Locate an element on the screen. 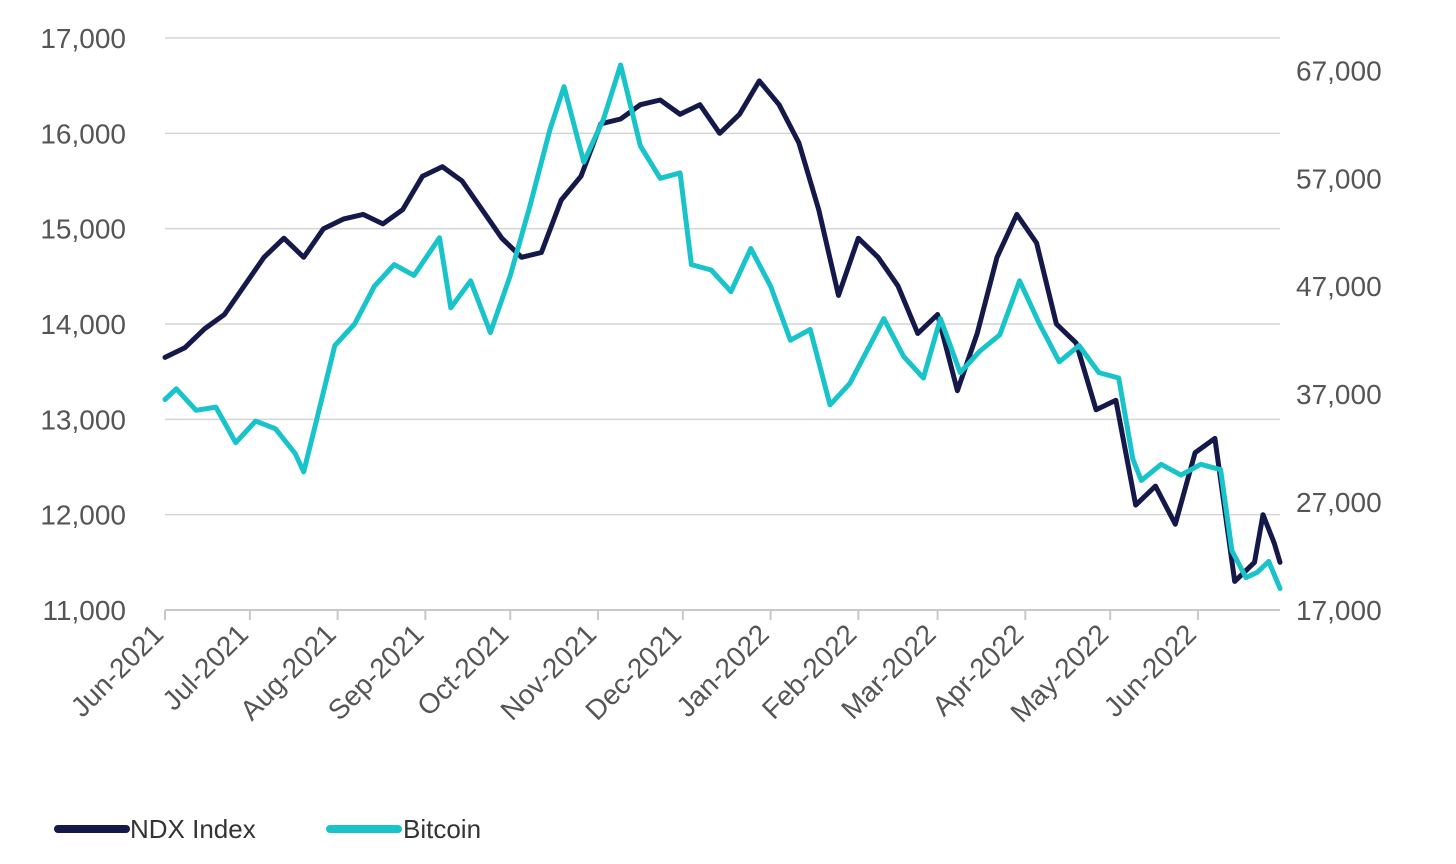 Image resolution: width=1456 pixels, height=864 pixels. y-left-tick-label: 11,000 is located at coordinates (84, 610).